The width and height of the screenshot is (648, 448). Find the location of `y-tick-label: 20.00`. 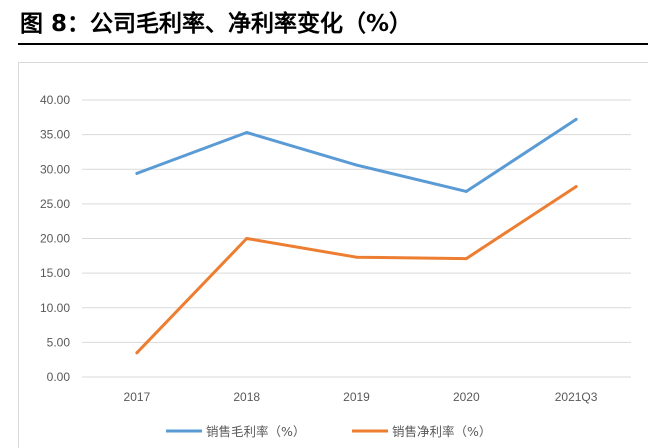

y-tick-label: 20.00 is located at coordinates (55, 239).